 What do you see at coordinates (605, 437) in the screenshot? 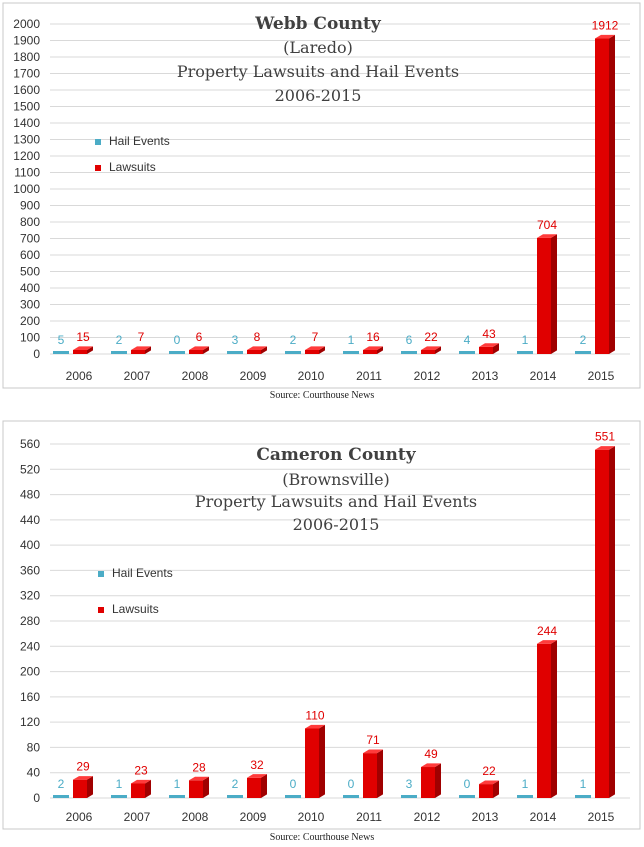
I see `lawsuit-data-label: 551` at bounding box center [605, 437].